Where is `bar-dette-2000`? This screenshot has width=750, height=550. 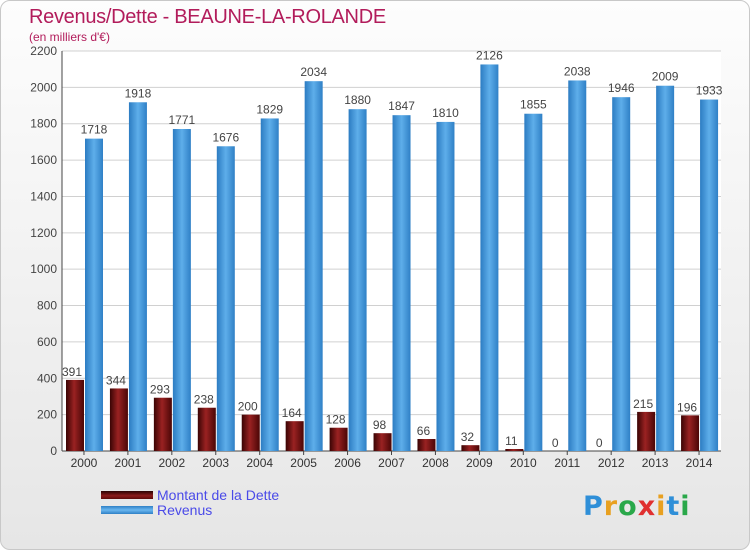 bar-dette-2000 is located at coordinates (75, 415).